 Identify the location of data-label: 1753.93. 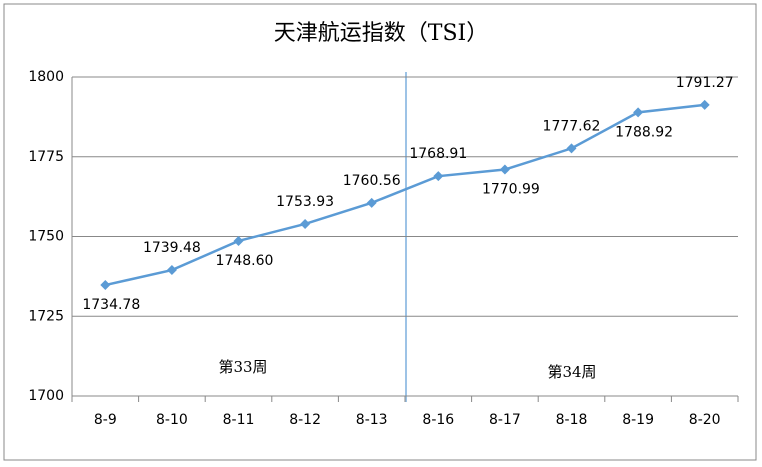
(305, 202).